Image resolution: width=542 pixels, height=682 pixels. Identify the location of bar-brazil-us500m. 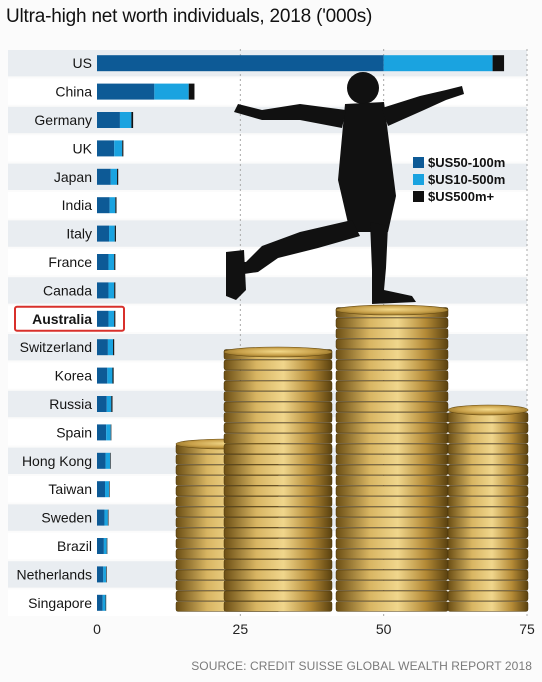
(107, 546).